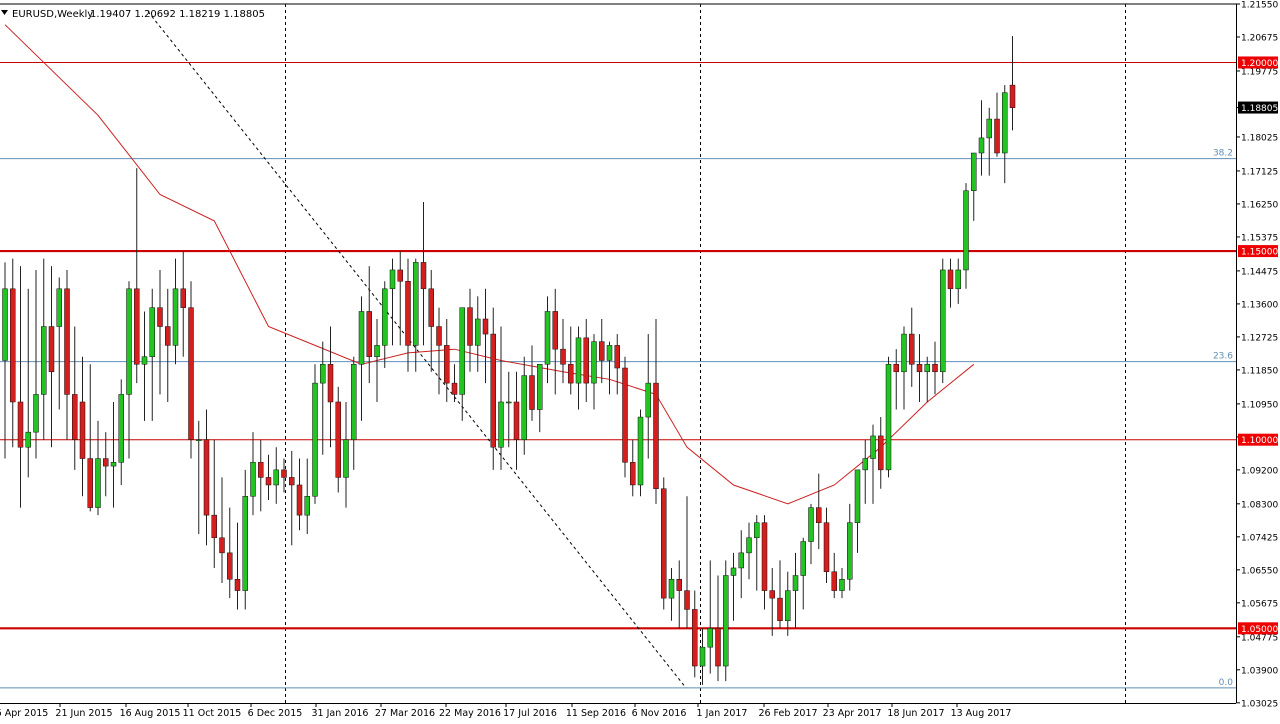  What do you see at coordinates (275, 713) in the screenshot?
I see `time-tick-label: 6 Dec 2015` at bounding box center [275, 713].